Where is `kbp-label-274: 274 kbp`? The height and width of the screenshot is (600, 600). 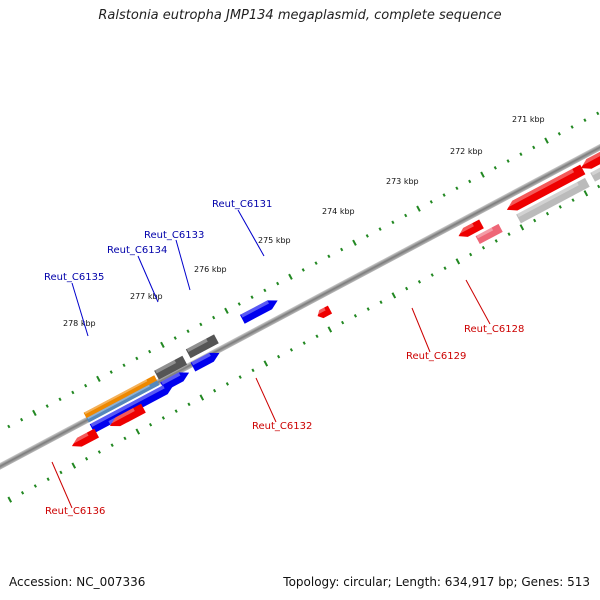
kbp-label-274: 274 kbp is located at coordinates (338, 211).